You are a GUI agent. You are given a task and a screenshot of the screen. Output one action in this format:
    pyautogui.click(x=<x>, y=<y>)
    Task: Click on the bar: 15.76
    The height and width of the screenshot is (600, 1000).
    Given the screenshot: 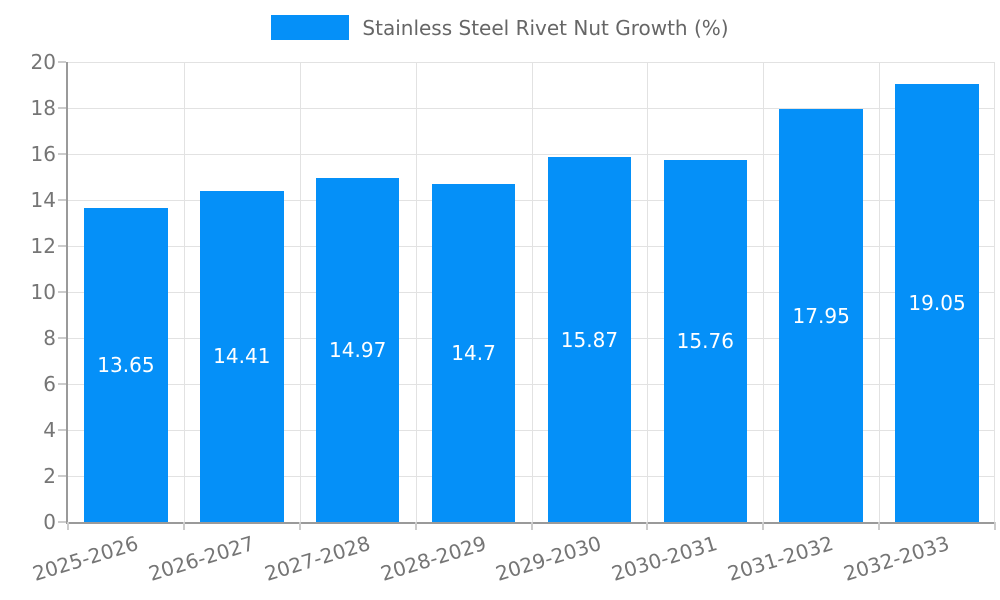 What is the action you would take?
    pyautogui.click(x=705, y=340)
    